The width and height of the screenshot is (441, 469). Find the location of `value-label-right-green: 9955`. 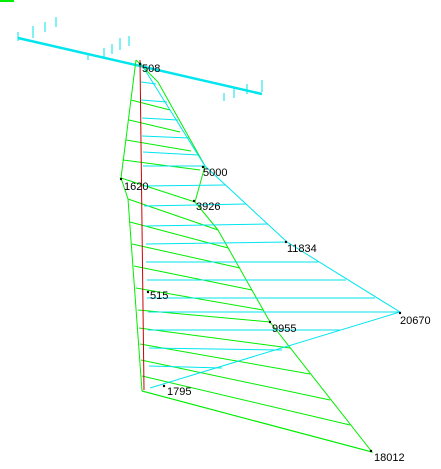

value-label-right-green: 9955 is located at coordinates (284, 329).